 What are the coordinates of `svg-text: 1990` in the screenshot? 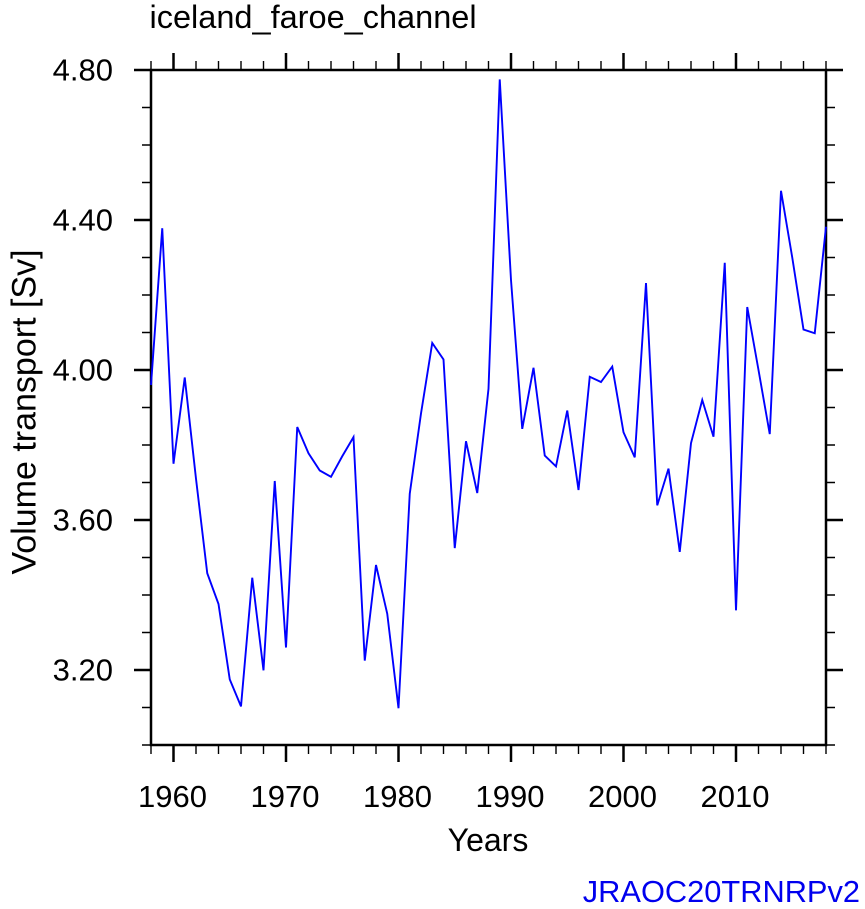 It's located at (510, 796).